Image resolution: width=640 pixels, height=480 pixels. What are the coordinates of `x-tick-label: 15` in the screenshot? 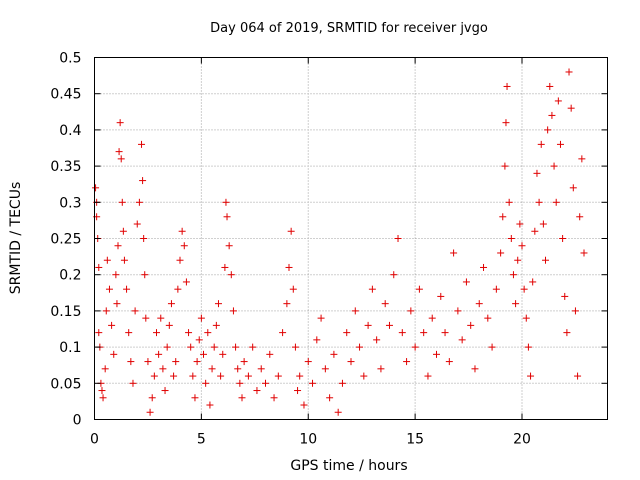 It's located at (415, 440).